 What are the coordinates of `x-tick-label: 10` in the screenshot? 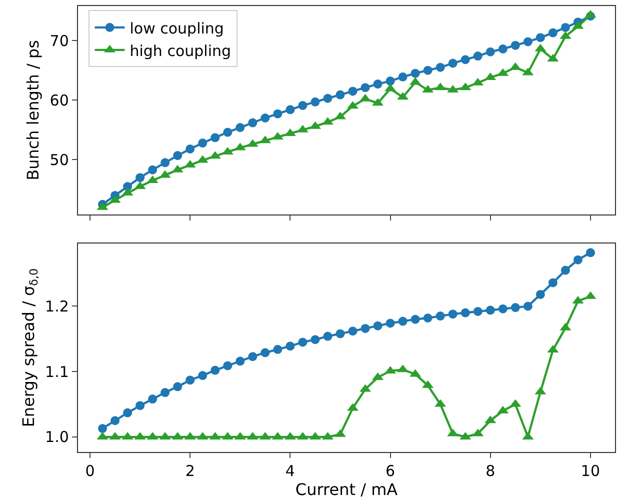 It's located at (590, 471).